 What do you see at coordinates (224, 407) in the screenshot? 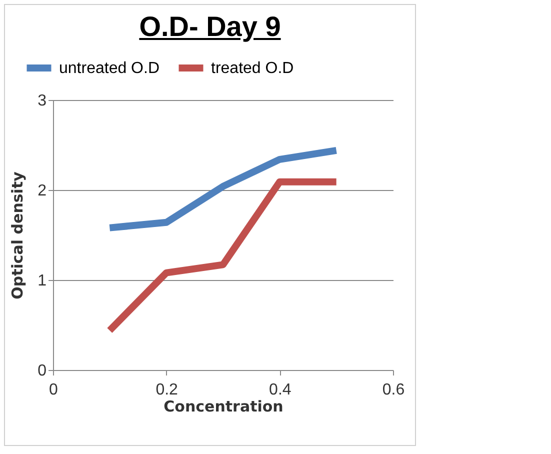
I see `x-axis-title: Concentration` at bounding box center [224, 407].